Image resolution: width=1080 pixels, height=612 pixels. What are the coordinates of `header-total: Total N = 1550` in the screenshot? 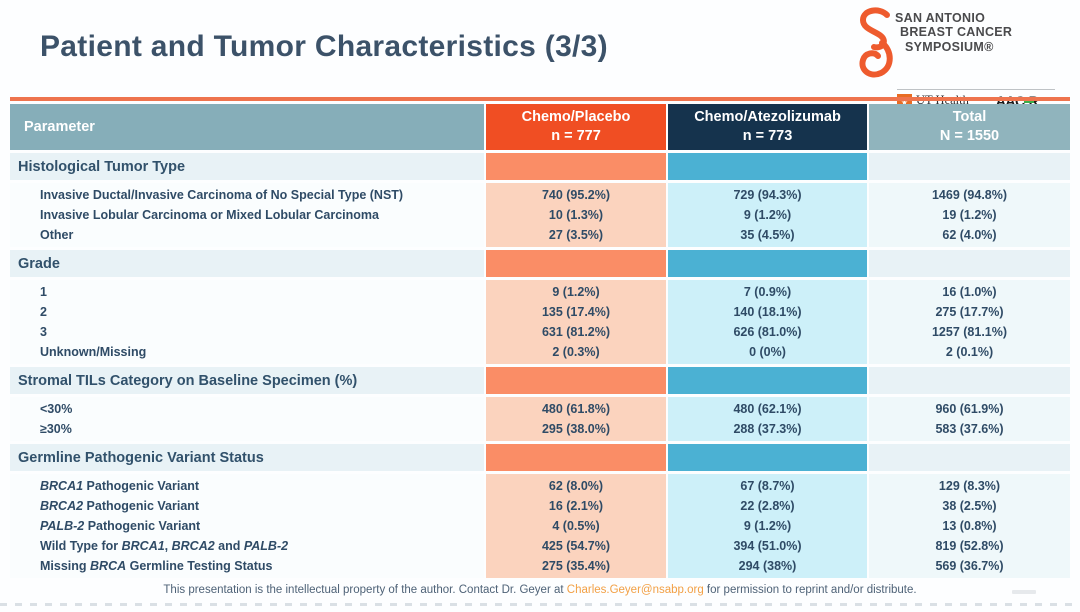 It's located at (969, 127).